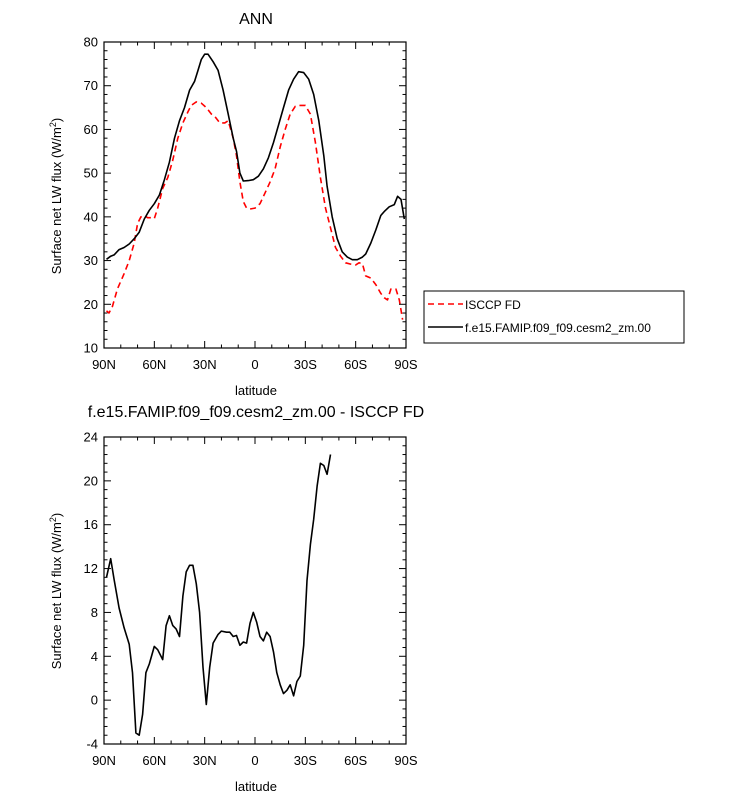 The width and height of the screenshot is (733, 799). What do you see at coordinates (94, 656) in the screenshot?
I see `y-tick-label: 4` at bounding box center [94, 656].